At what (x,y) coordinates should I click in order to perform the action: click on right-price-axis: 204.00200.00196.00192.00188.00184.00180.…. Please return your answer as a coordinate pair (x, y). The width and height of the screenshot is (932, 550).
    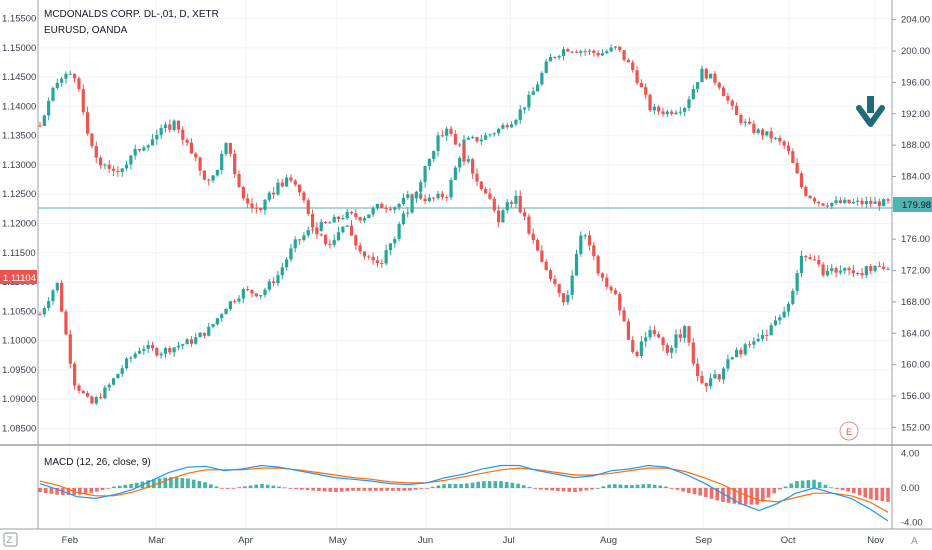
    Looking at the image, I should click on (911, 224).